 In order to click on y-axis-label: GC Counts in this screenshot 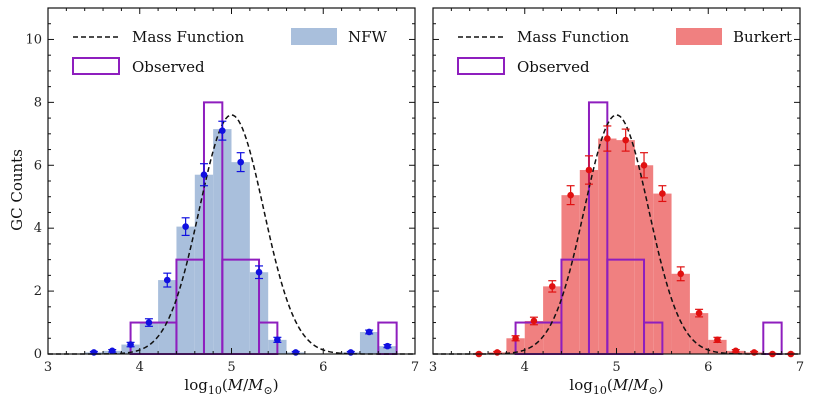, I will do `click(17, 190)`.